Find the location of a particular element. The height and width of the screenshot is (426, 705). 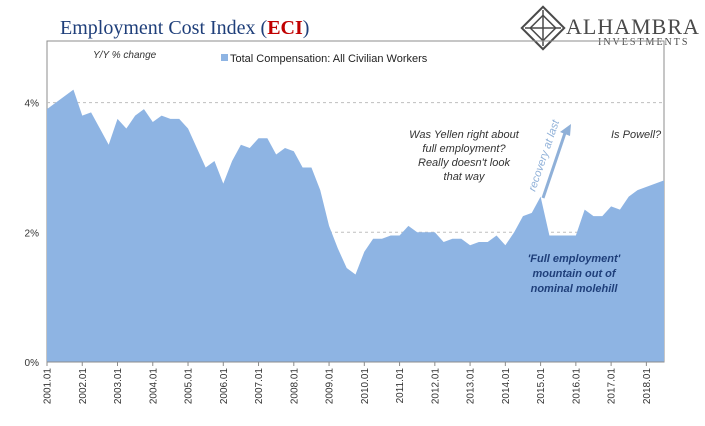

annotation-yellen-line-4: that way is located at coordinates (465, 177).